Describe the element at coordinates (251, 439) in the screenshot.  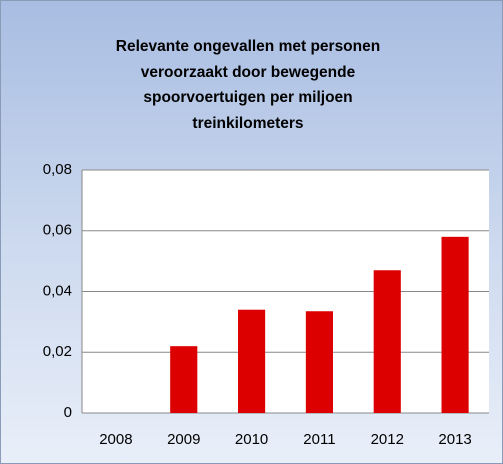
I see `x-tick-label: 2010` at that location.